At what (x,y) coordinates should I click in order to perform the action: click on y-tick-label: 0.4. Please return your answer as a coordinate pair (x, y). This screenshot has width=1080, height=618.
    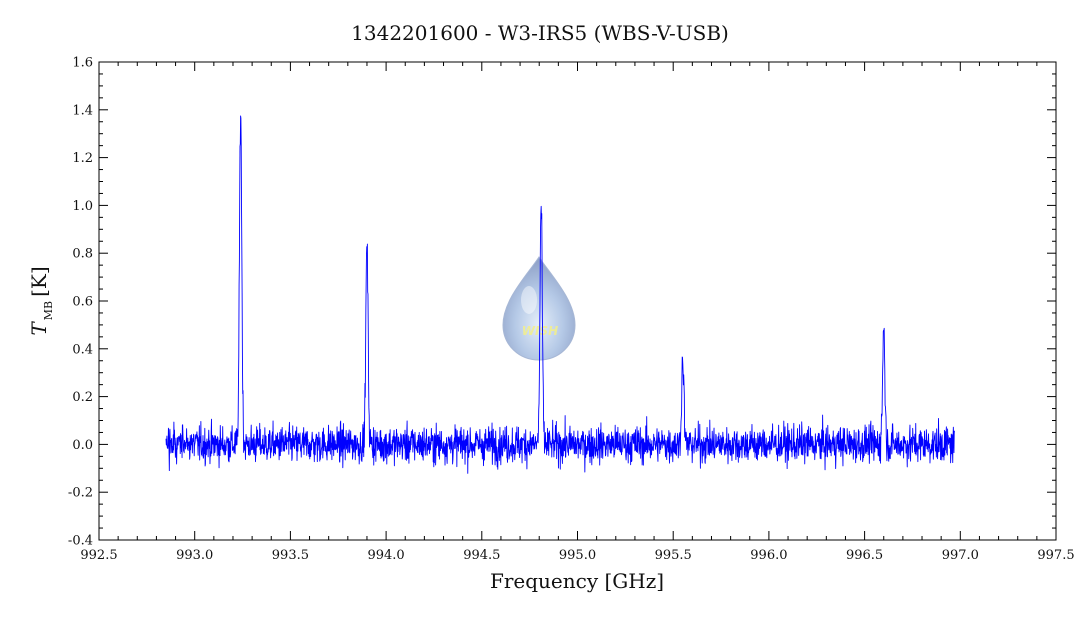
    Looking at the image, I should click on (82, 349).